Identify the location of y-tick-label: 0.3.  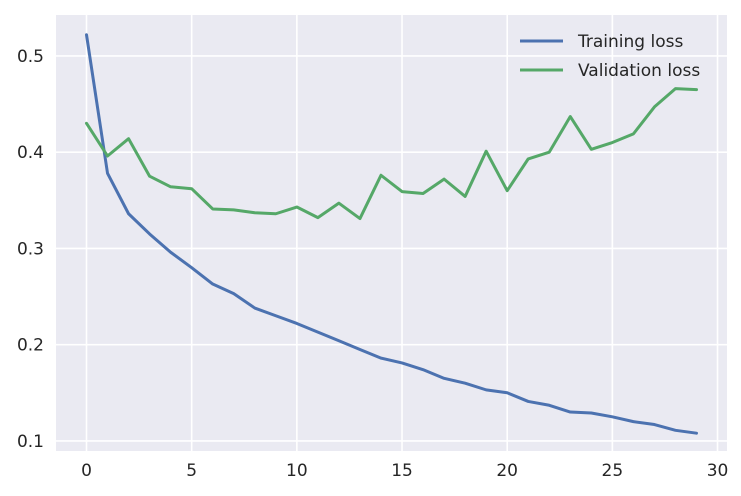
(30, 249).